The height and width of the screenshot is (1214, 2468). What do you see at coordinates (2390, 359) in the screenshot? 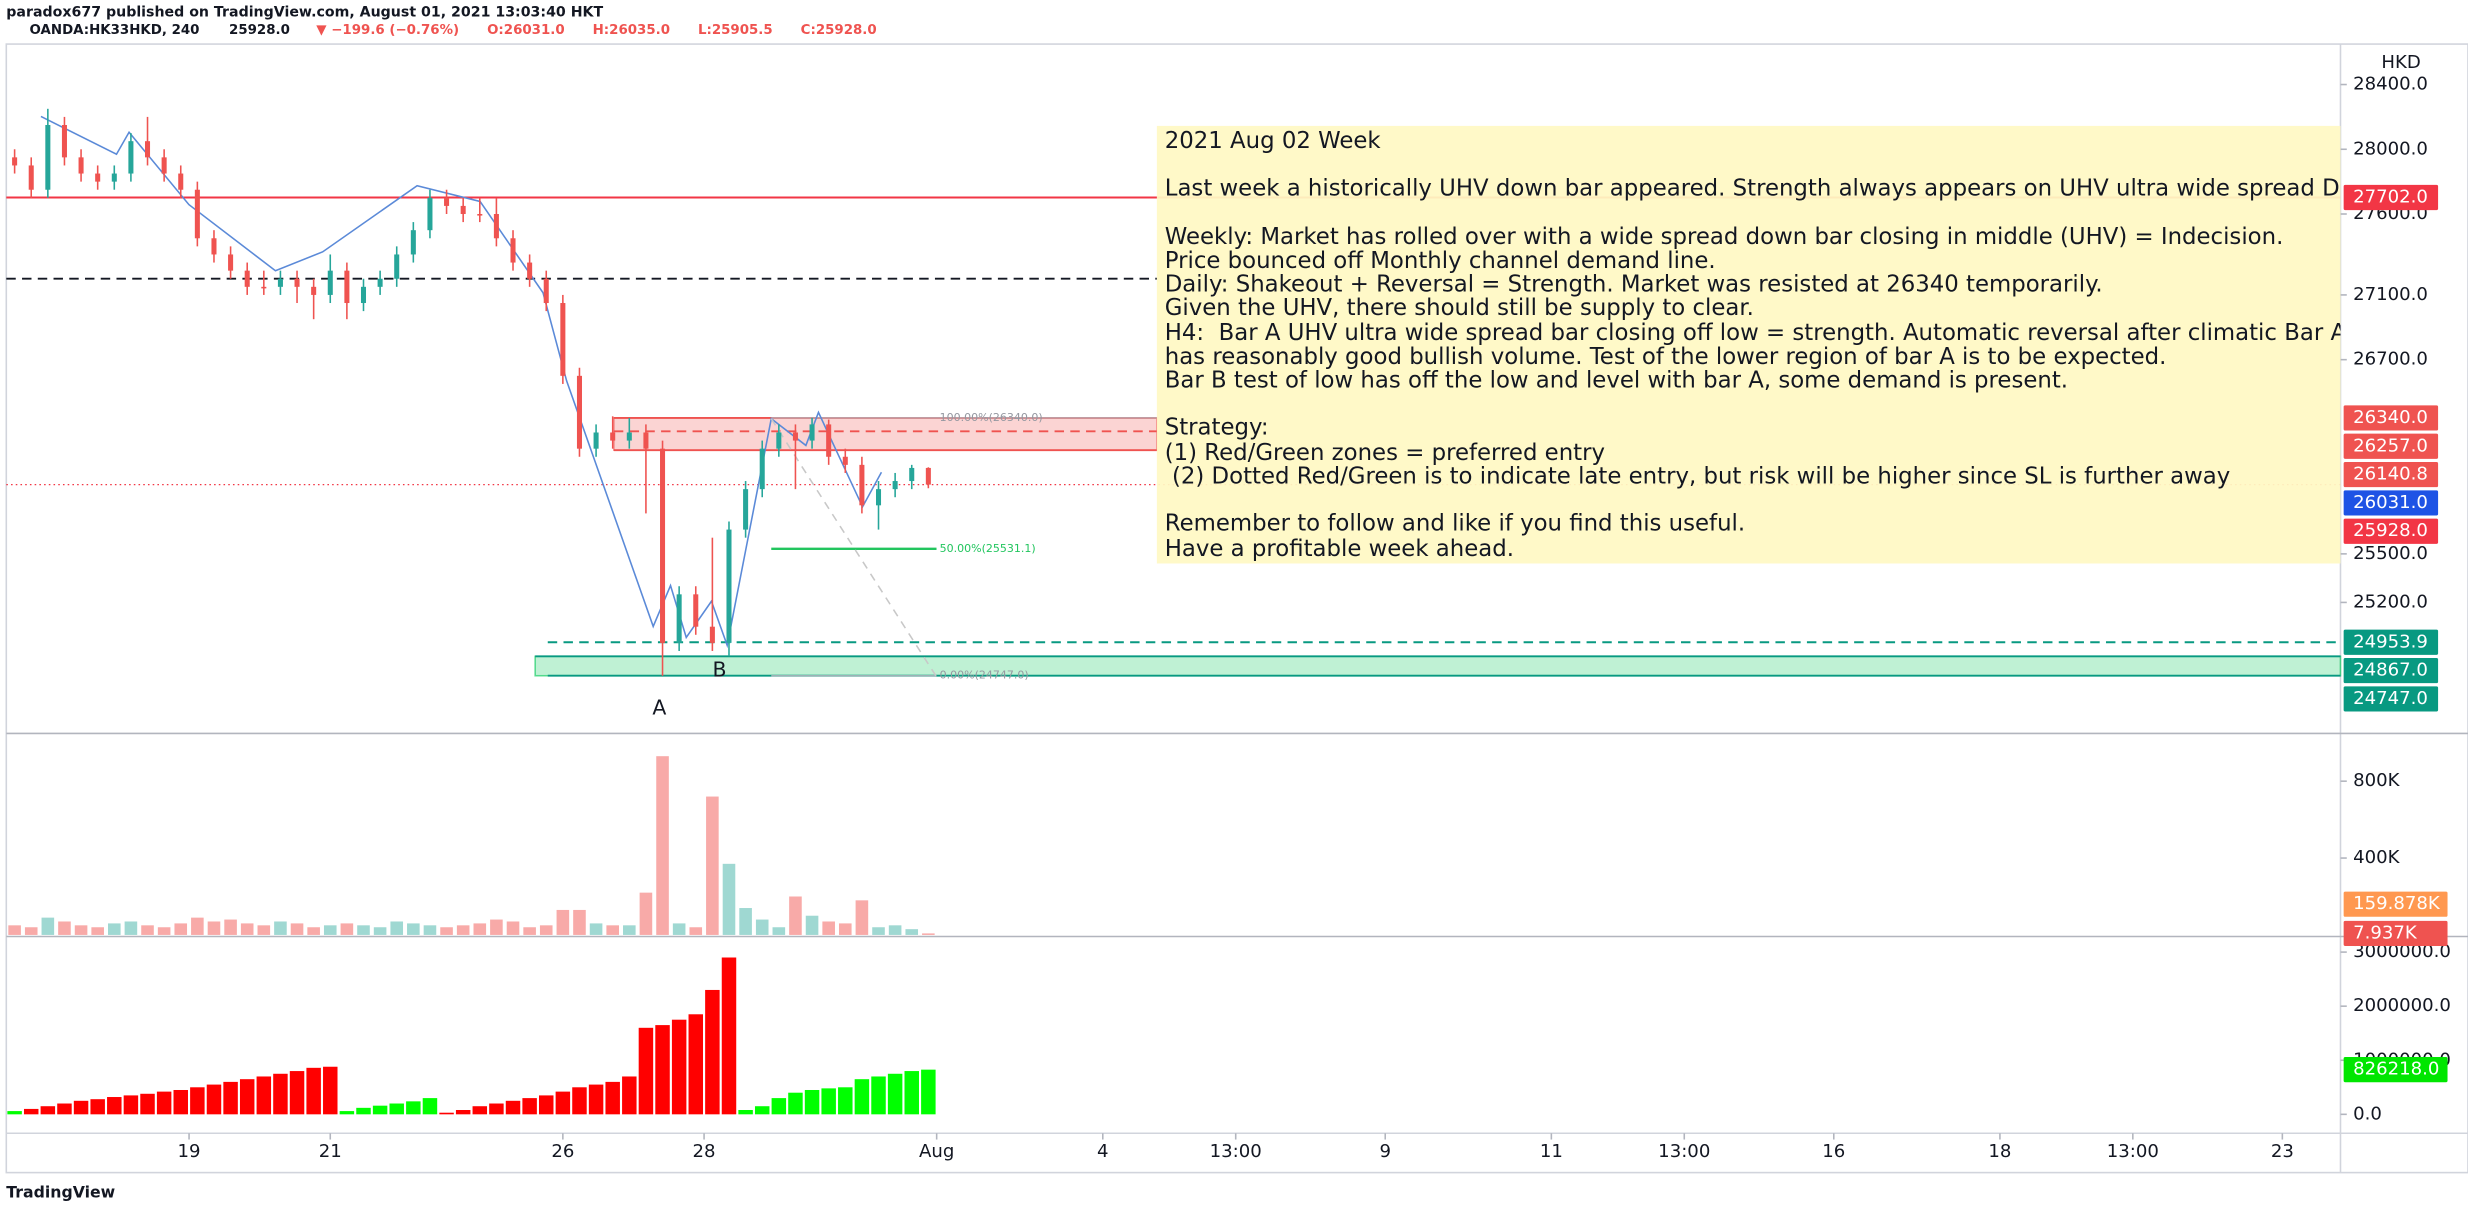
I see `y-tick-label: 26700.0` at bounding box center [2390, 359].